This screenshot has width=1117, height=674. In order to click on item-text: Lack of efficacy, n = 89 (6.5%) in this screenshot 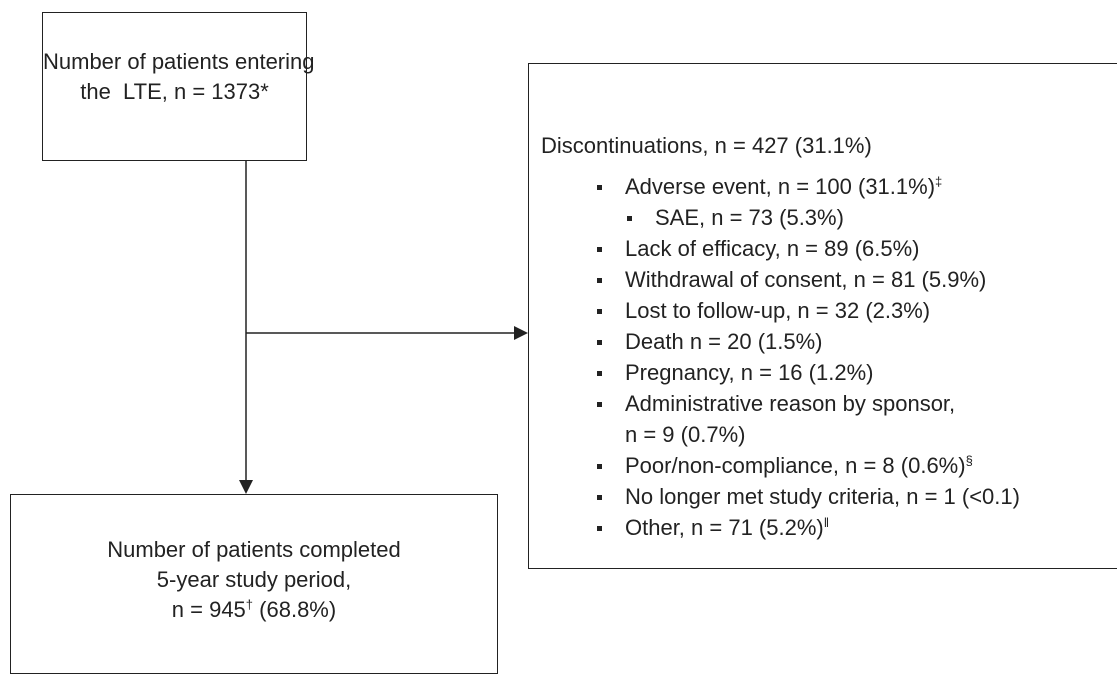, I will do `click(772, 249)`.